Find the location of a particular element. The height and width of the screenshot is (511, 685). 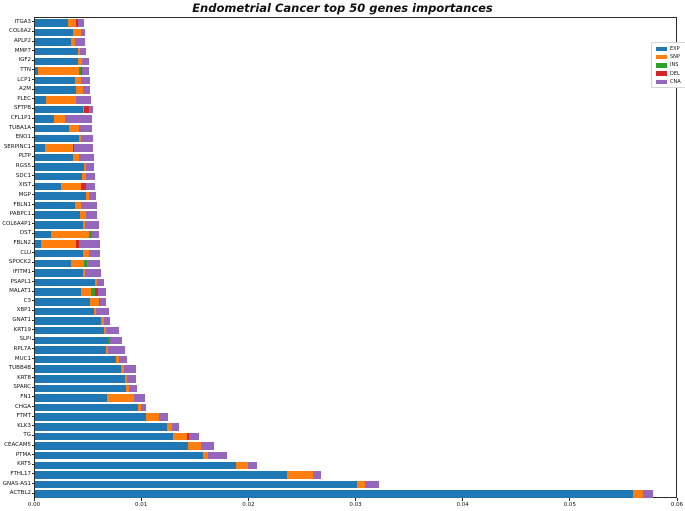

y-tick-label: XIST is located at coordinates (24, 185).